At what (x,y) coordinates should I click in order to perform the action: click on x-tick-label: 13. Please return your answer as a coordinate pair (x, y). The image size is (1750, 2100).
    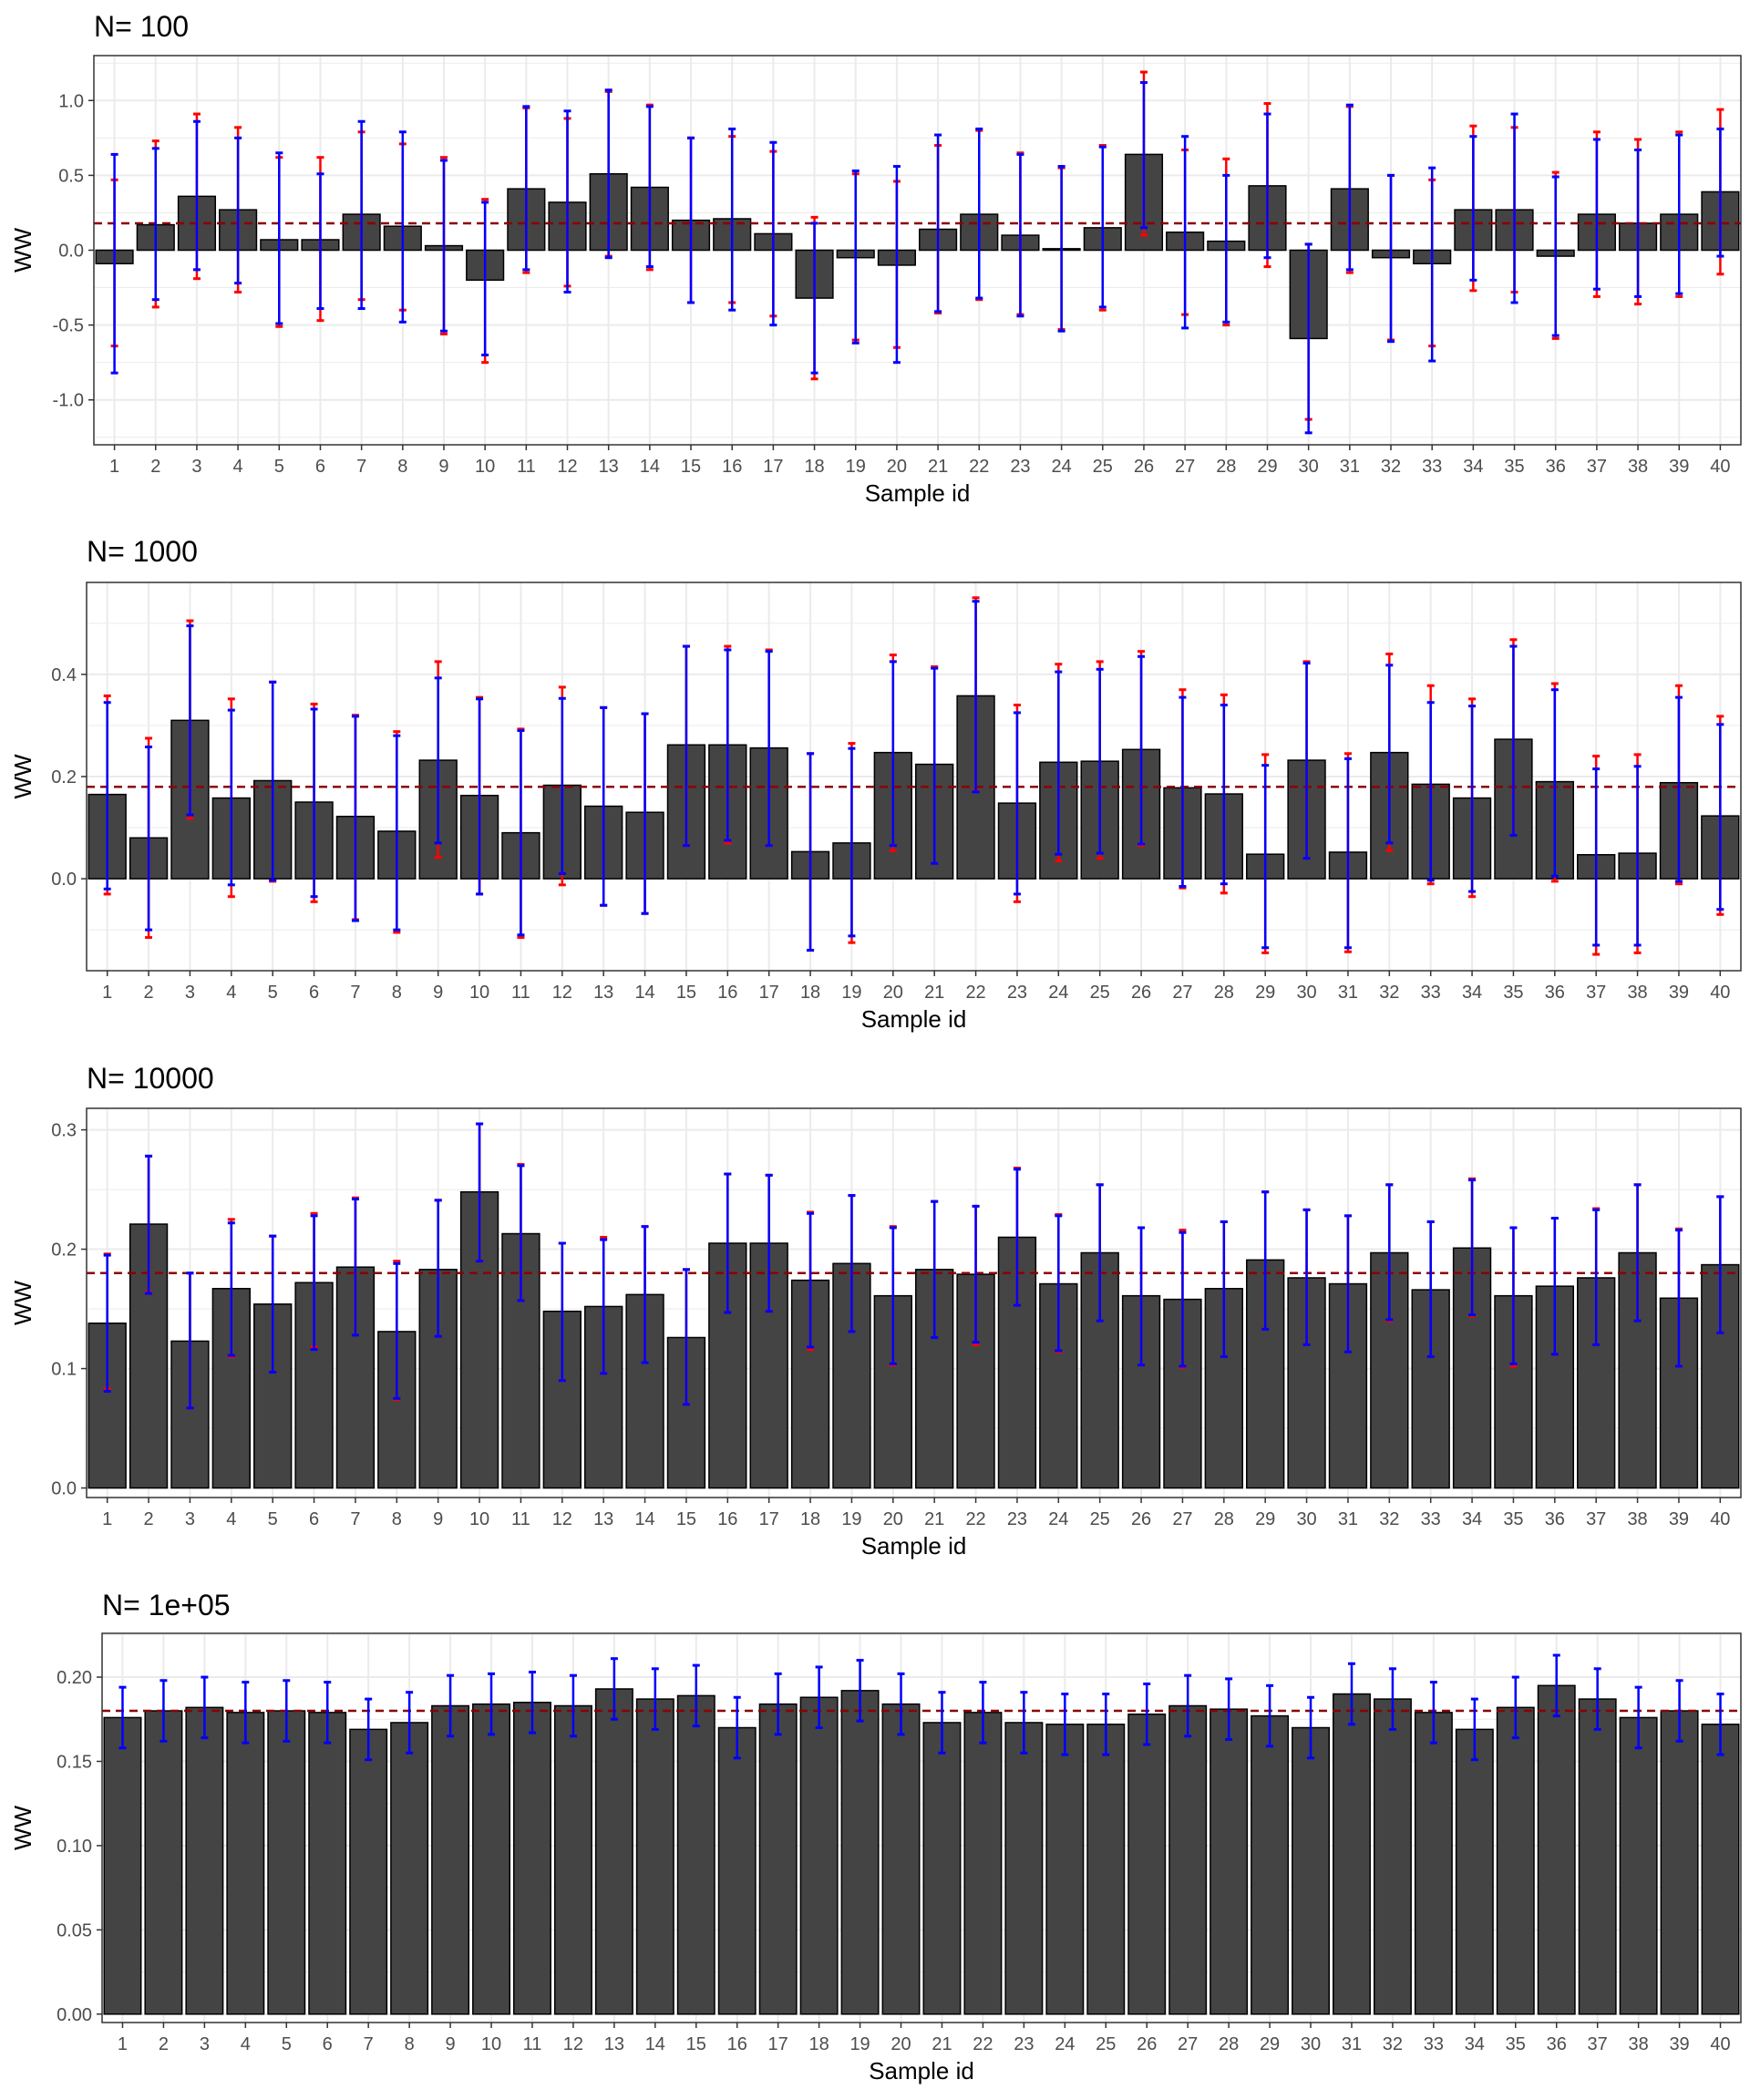
    Looking at the image, I should click on (609, 467).